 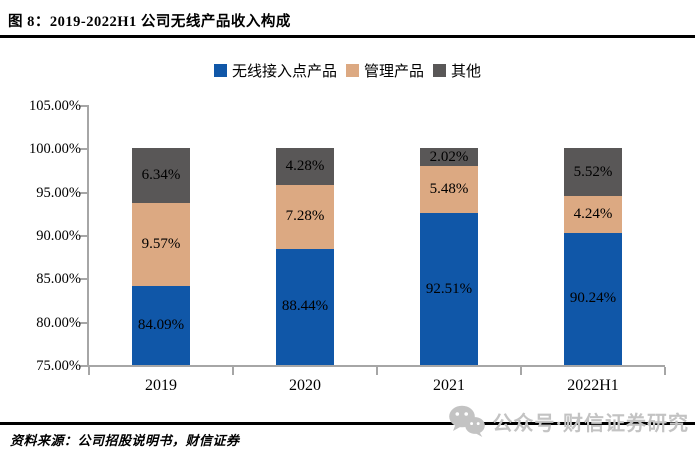 I want to click on bar-value-label: 4.24%, so click(x=593, y=214).